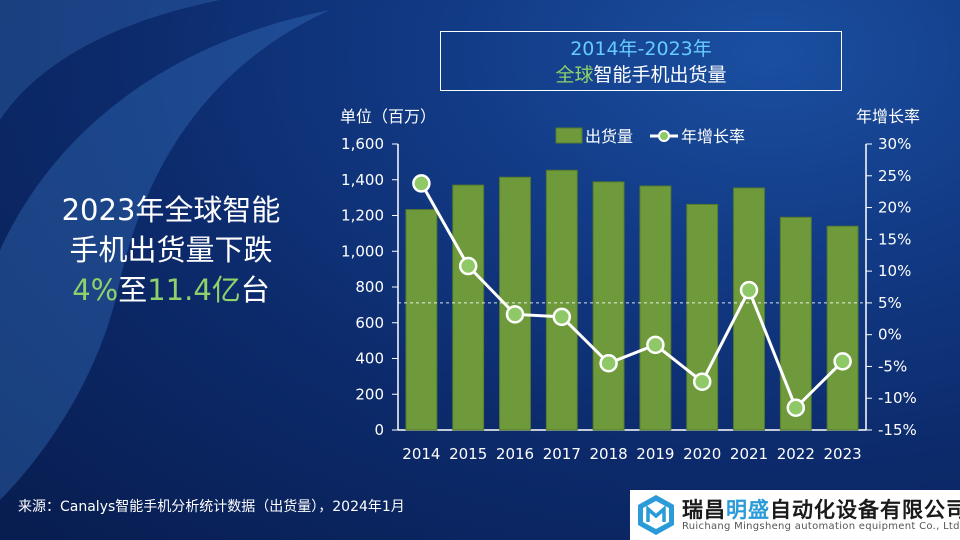 Image resolution: width=960 pixels, height=540 pixels. What do you see at coordinates (388, 116) in the screenshot?
I see `left-axis-unit: 单位（百万）` at bounding box center [388, 116].